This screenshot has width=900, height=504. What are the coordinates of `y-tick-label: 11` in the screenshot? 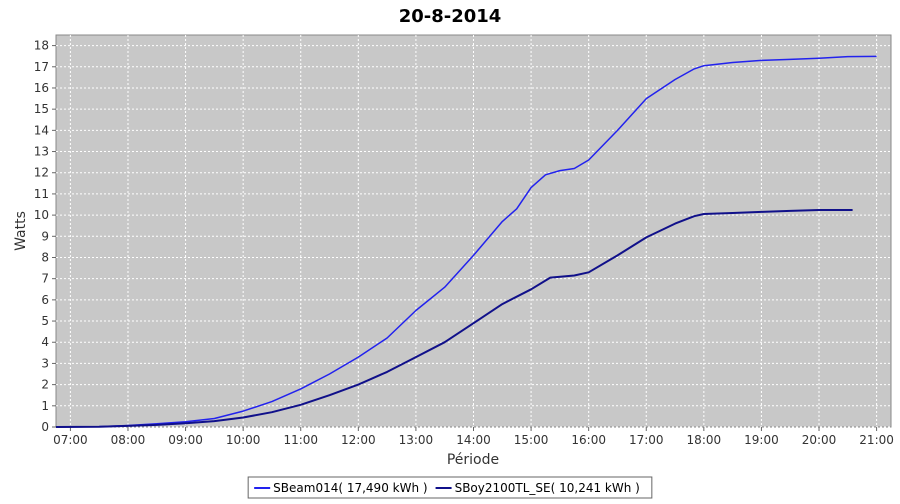 It's located at (41, 194).